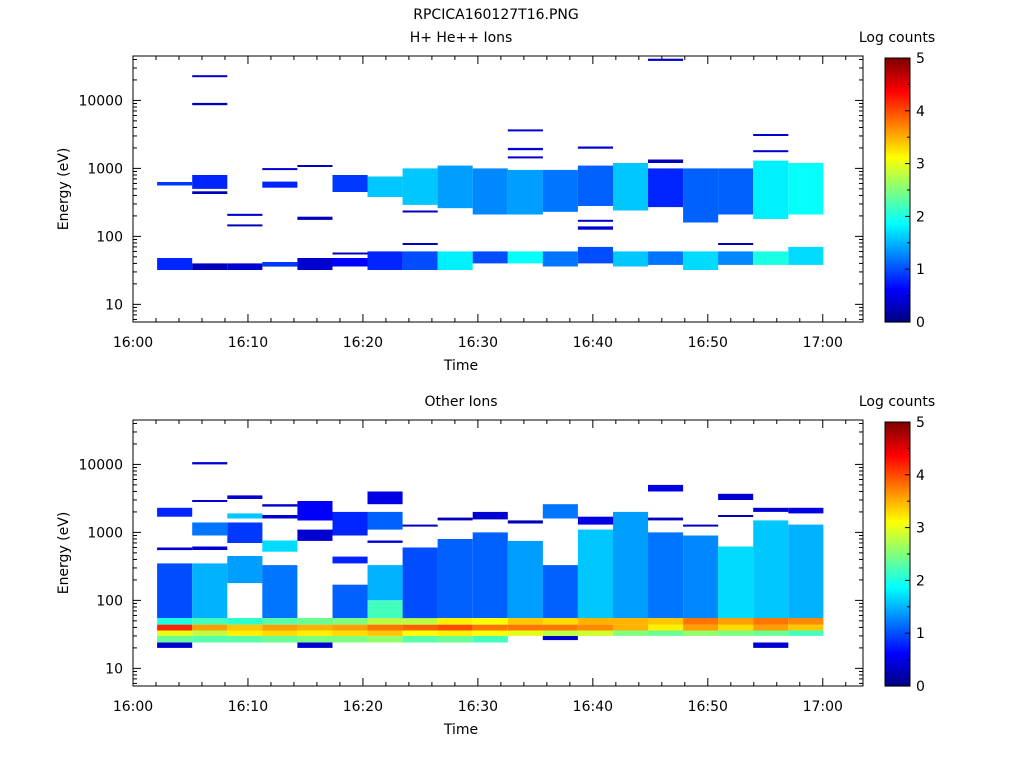  Describe the element at coordinates (920, 581) in the screenshot. I see `colorbar-tick-label: 2` at that location.